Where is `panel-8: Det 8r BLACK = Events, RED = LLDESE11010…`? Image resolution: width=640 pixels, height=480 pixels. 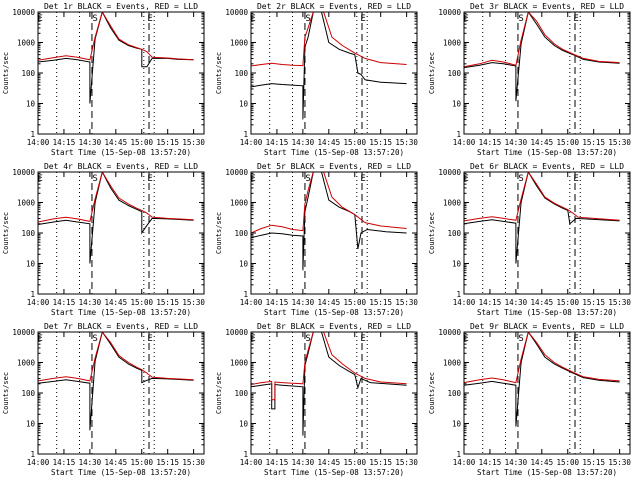 panel-8: Det 8r BLACK = Events, RED = LLDESE11010… is located at coordinates (316, 399).